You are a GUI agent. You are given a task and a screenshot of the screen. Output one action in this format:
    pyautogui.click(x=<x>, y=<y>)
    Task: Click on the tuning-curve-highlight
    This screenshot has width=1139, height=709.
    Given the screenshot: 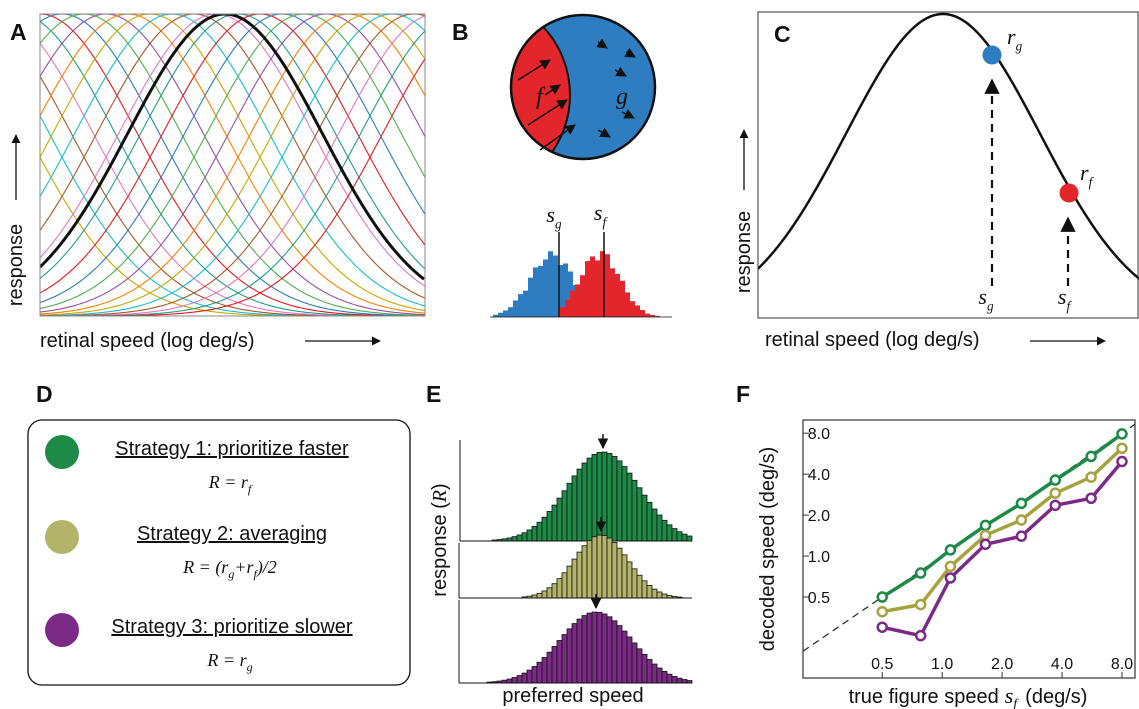 What is the action you would take?
    pyautogui.click(x=232, y=147)
    